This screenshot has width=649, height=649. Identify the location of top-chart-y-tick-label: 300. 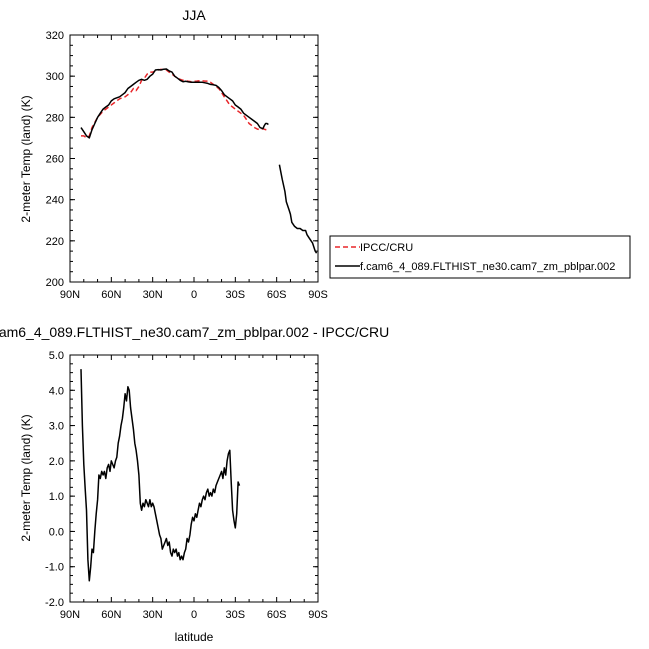
(55, 77).